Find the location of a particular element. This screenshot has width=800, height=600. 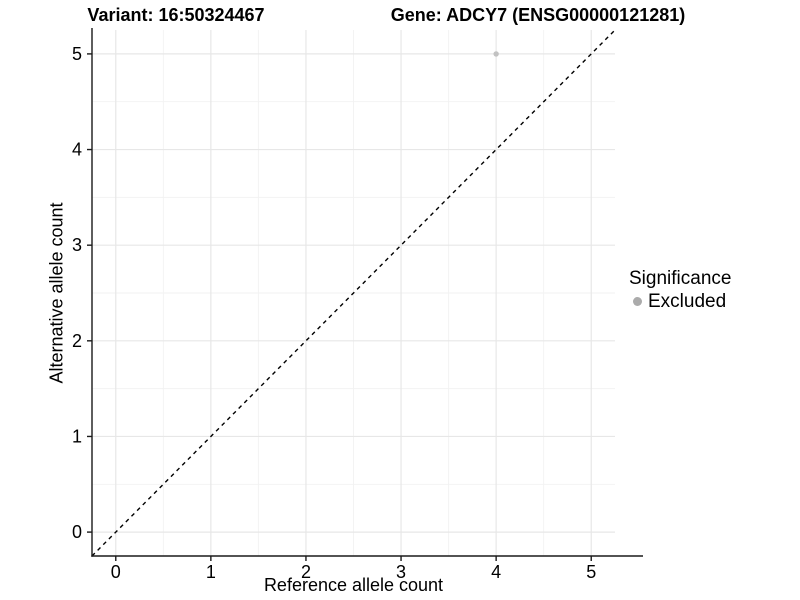

y-tick-label: 4 is located at coordinates (77, 150).